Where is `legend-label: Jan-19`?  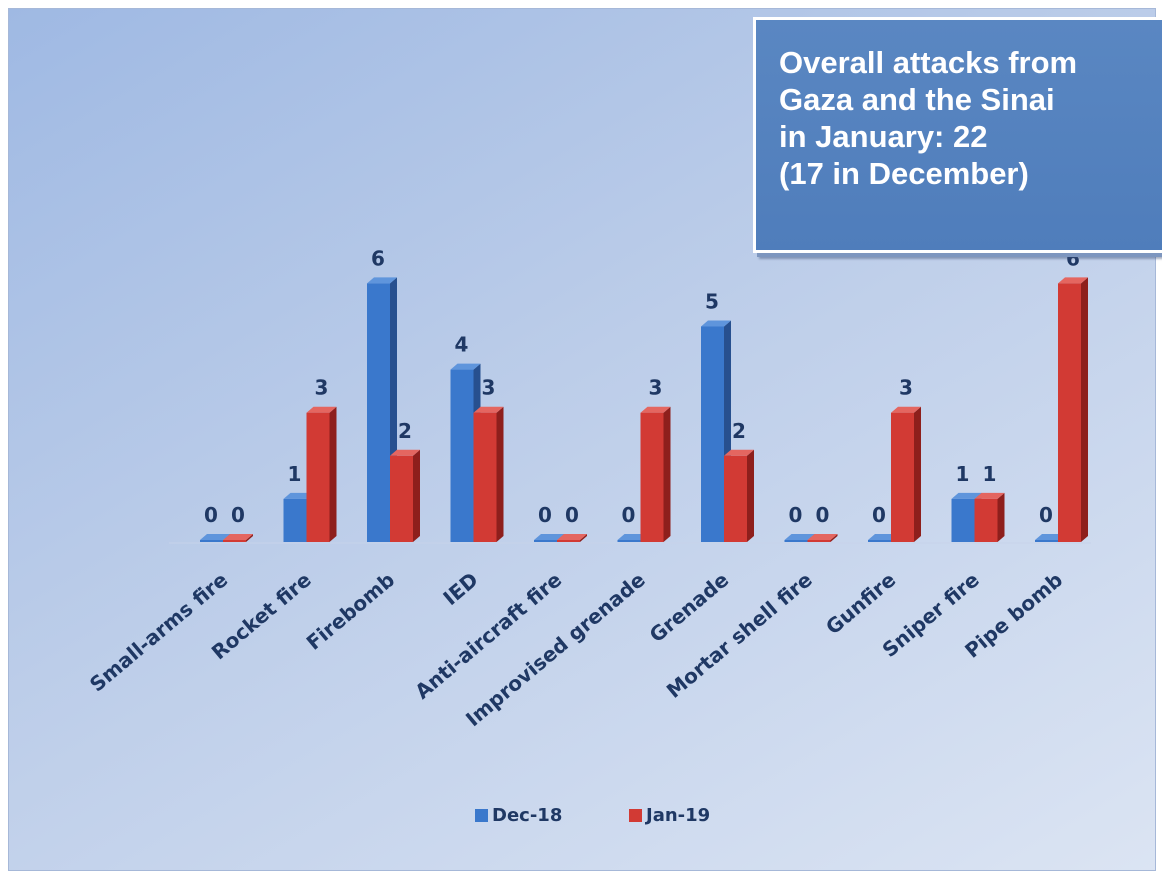 legend-label: Jan-19 is located at coordinates (677, 815).